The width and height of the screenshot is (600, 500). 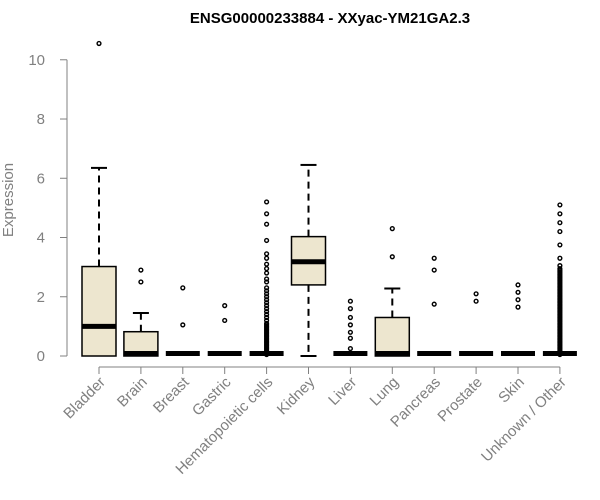 What do you see at coordinates (8, 200) in the screenshot?
I see `y-axis-title: Expression` at bounding box center [8, 200].